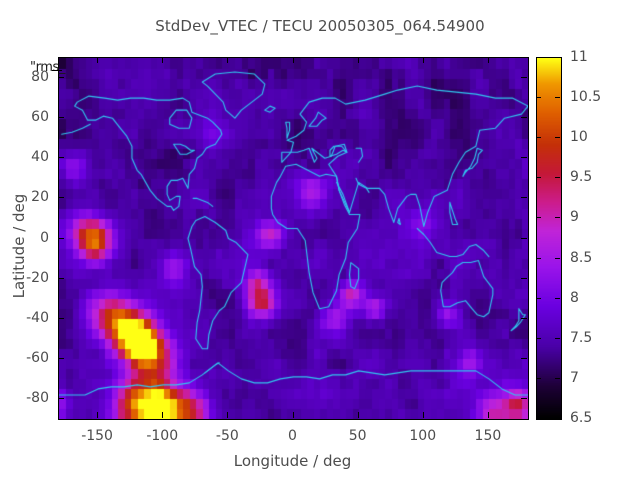 This screenshot has width=640, height=480. Describe the element at coordinates (586, 97) in the screenshot. I see `colorbar-tick-label: 10.5` at that location.